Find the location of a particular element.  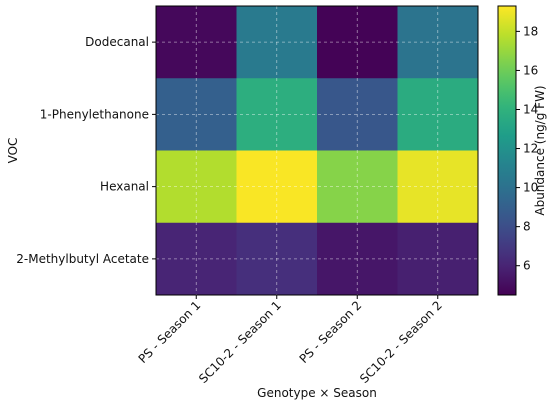

colorbar-tick-label: 8 is located at coordinates (527, 227).